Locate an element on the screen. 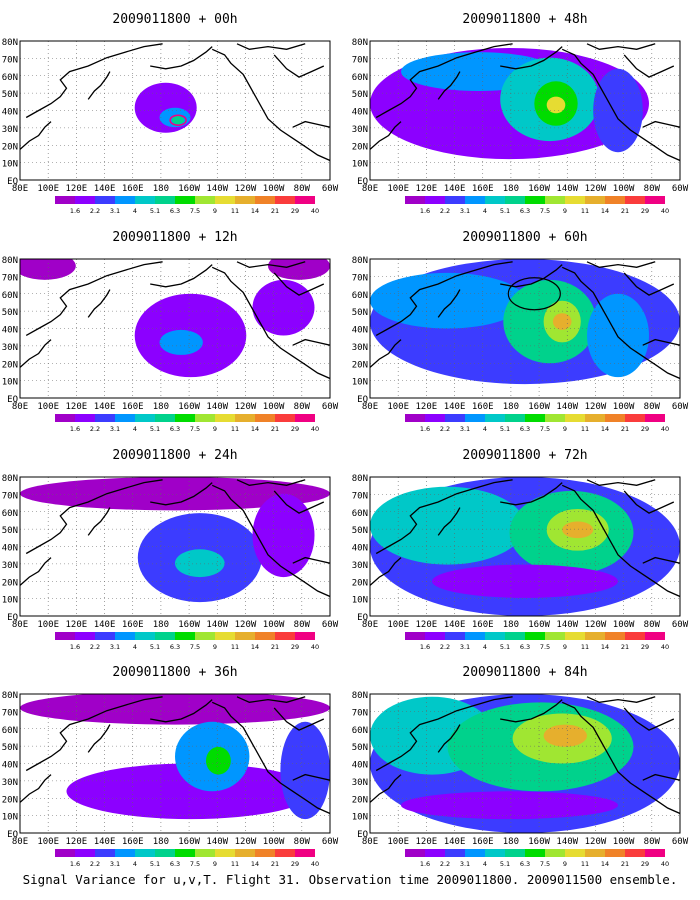 This screenshot has width=700, height=900. panel-title: 2009011800 + 24h is located at coordinates (174, 455).